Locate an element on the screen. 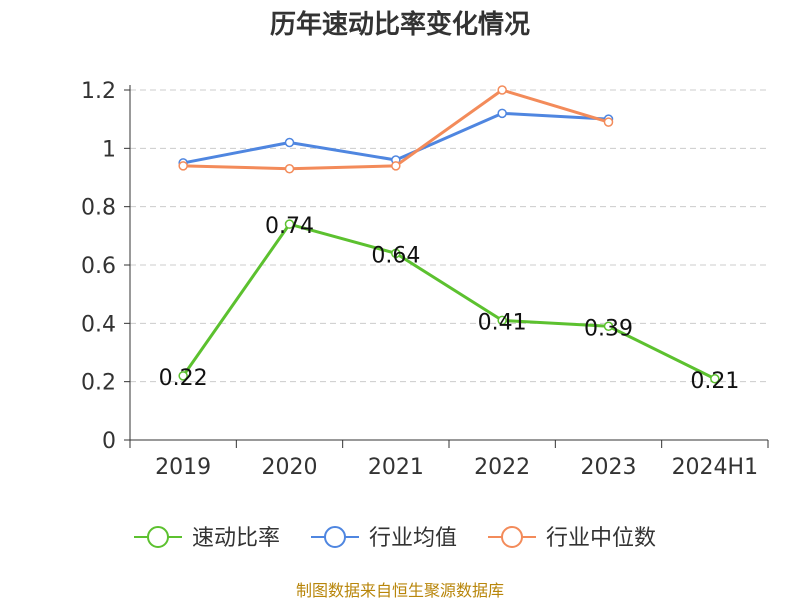 The height and width of the screenshot is (600, 800). data-label: 0.41 is located at coordinates (502, 322).